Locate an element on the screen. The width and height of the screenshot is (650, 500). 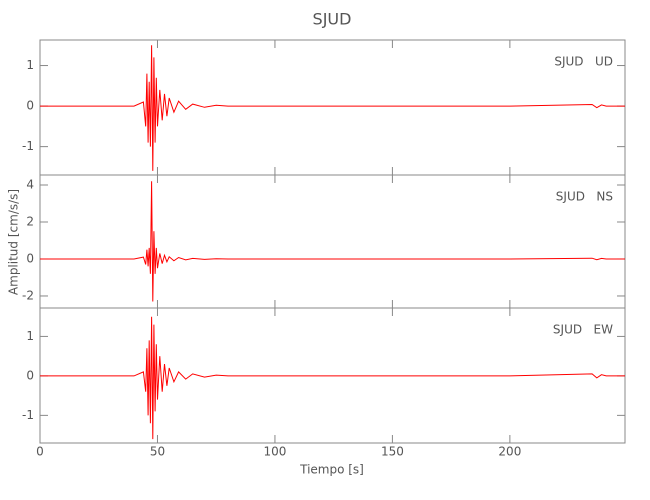
panel-label: SJUD EW is located at coordinates (583, 330).